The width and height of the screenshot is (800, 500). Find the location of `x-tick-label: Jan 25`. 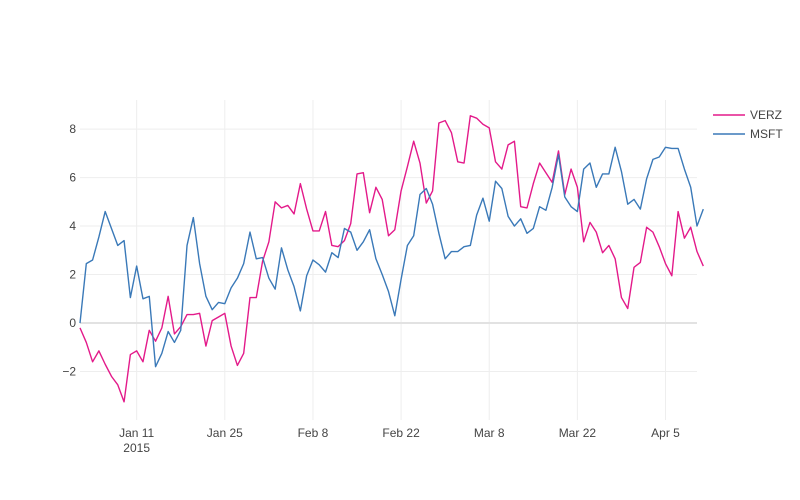

x-tick-label: Jan 25 is located at coordinates (225, 433).